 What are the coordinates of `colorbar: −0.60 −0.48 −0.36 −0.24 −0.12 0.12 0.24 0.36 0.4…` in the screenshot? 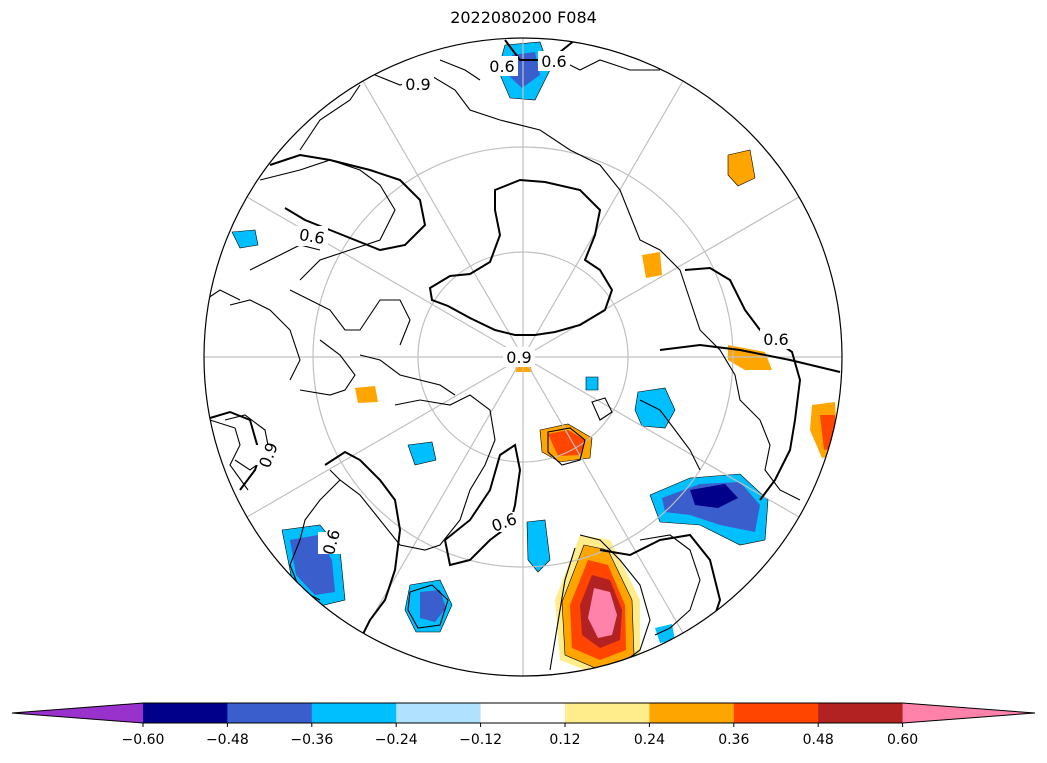 It's located at (523, 725).